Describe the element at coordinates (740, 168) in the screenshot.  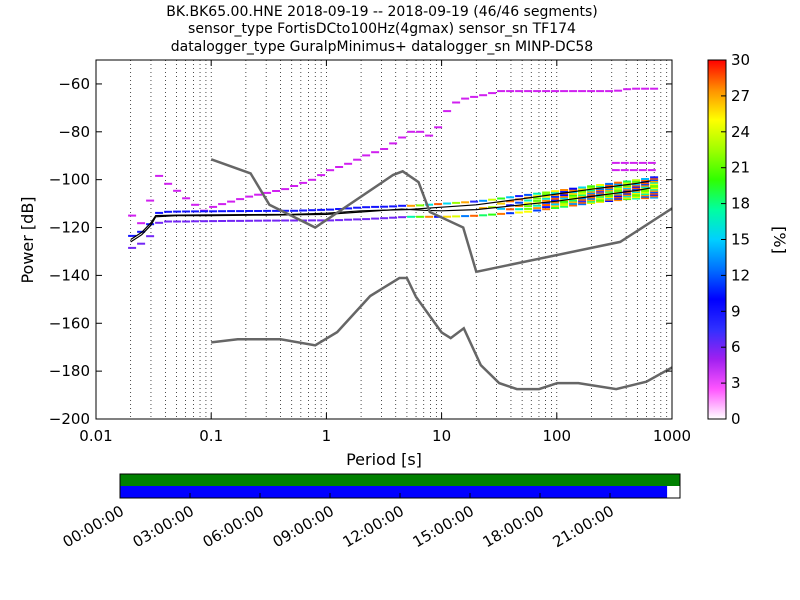
I see `colorbar-tick-label: 21` at that location.